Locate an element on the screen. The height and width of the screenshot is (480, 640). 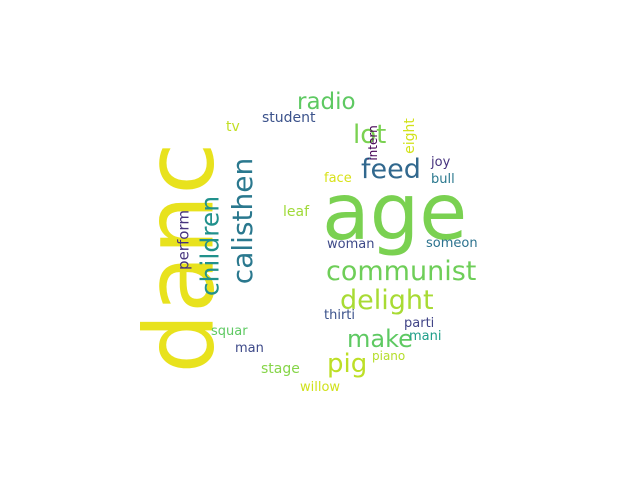
word-age: age is located at coordinates (395, 213).